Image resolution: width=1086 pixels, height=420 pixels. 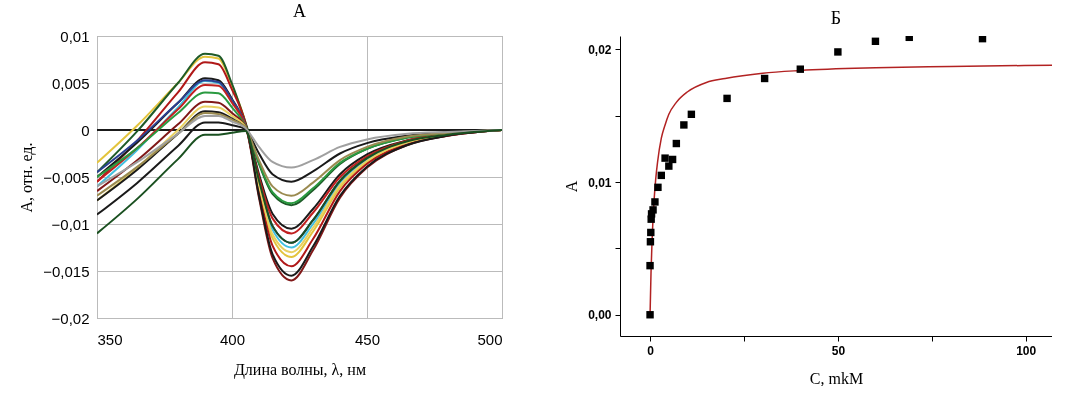 What do you see at coordinates (299, 11) in the screenshot?
I see `chart-title: А` at bounding box center [299, 11].